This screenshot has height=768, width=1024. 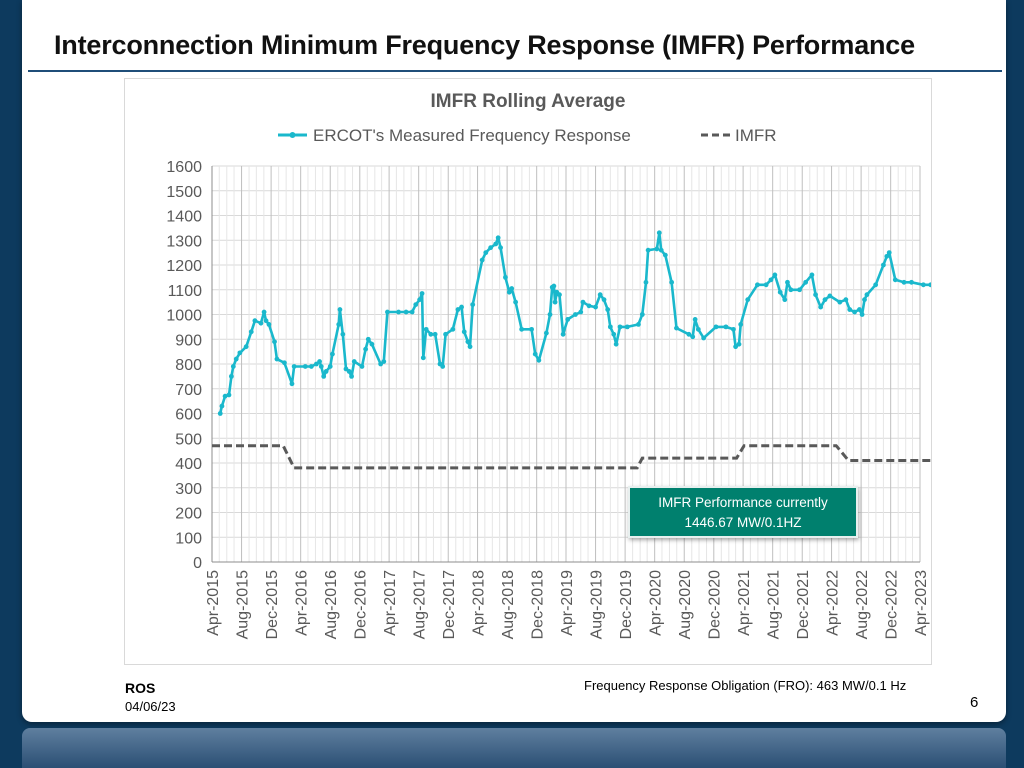 What do you see at coordinates (833, 603) in the screenshot?
I see `x-tick-label: Apr-2022` at bounding box center [833, 603].